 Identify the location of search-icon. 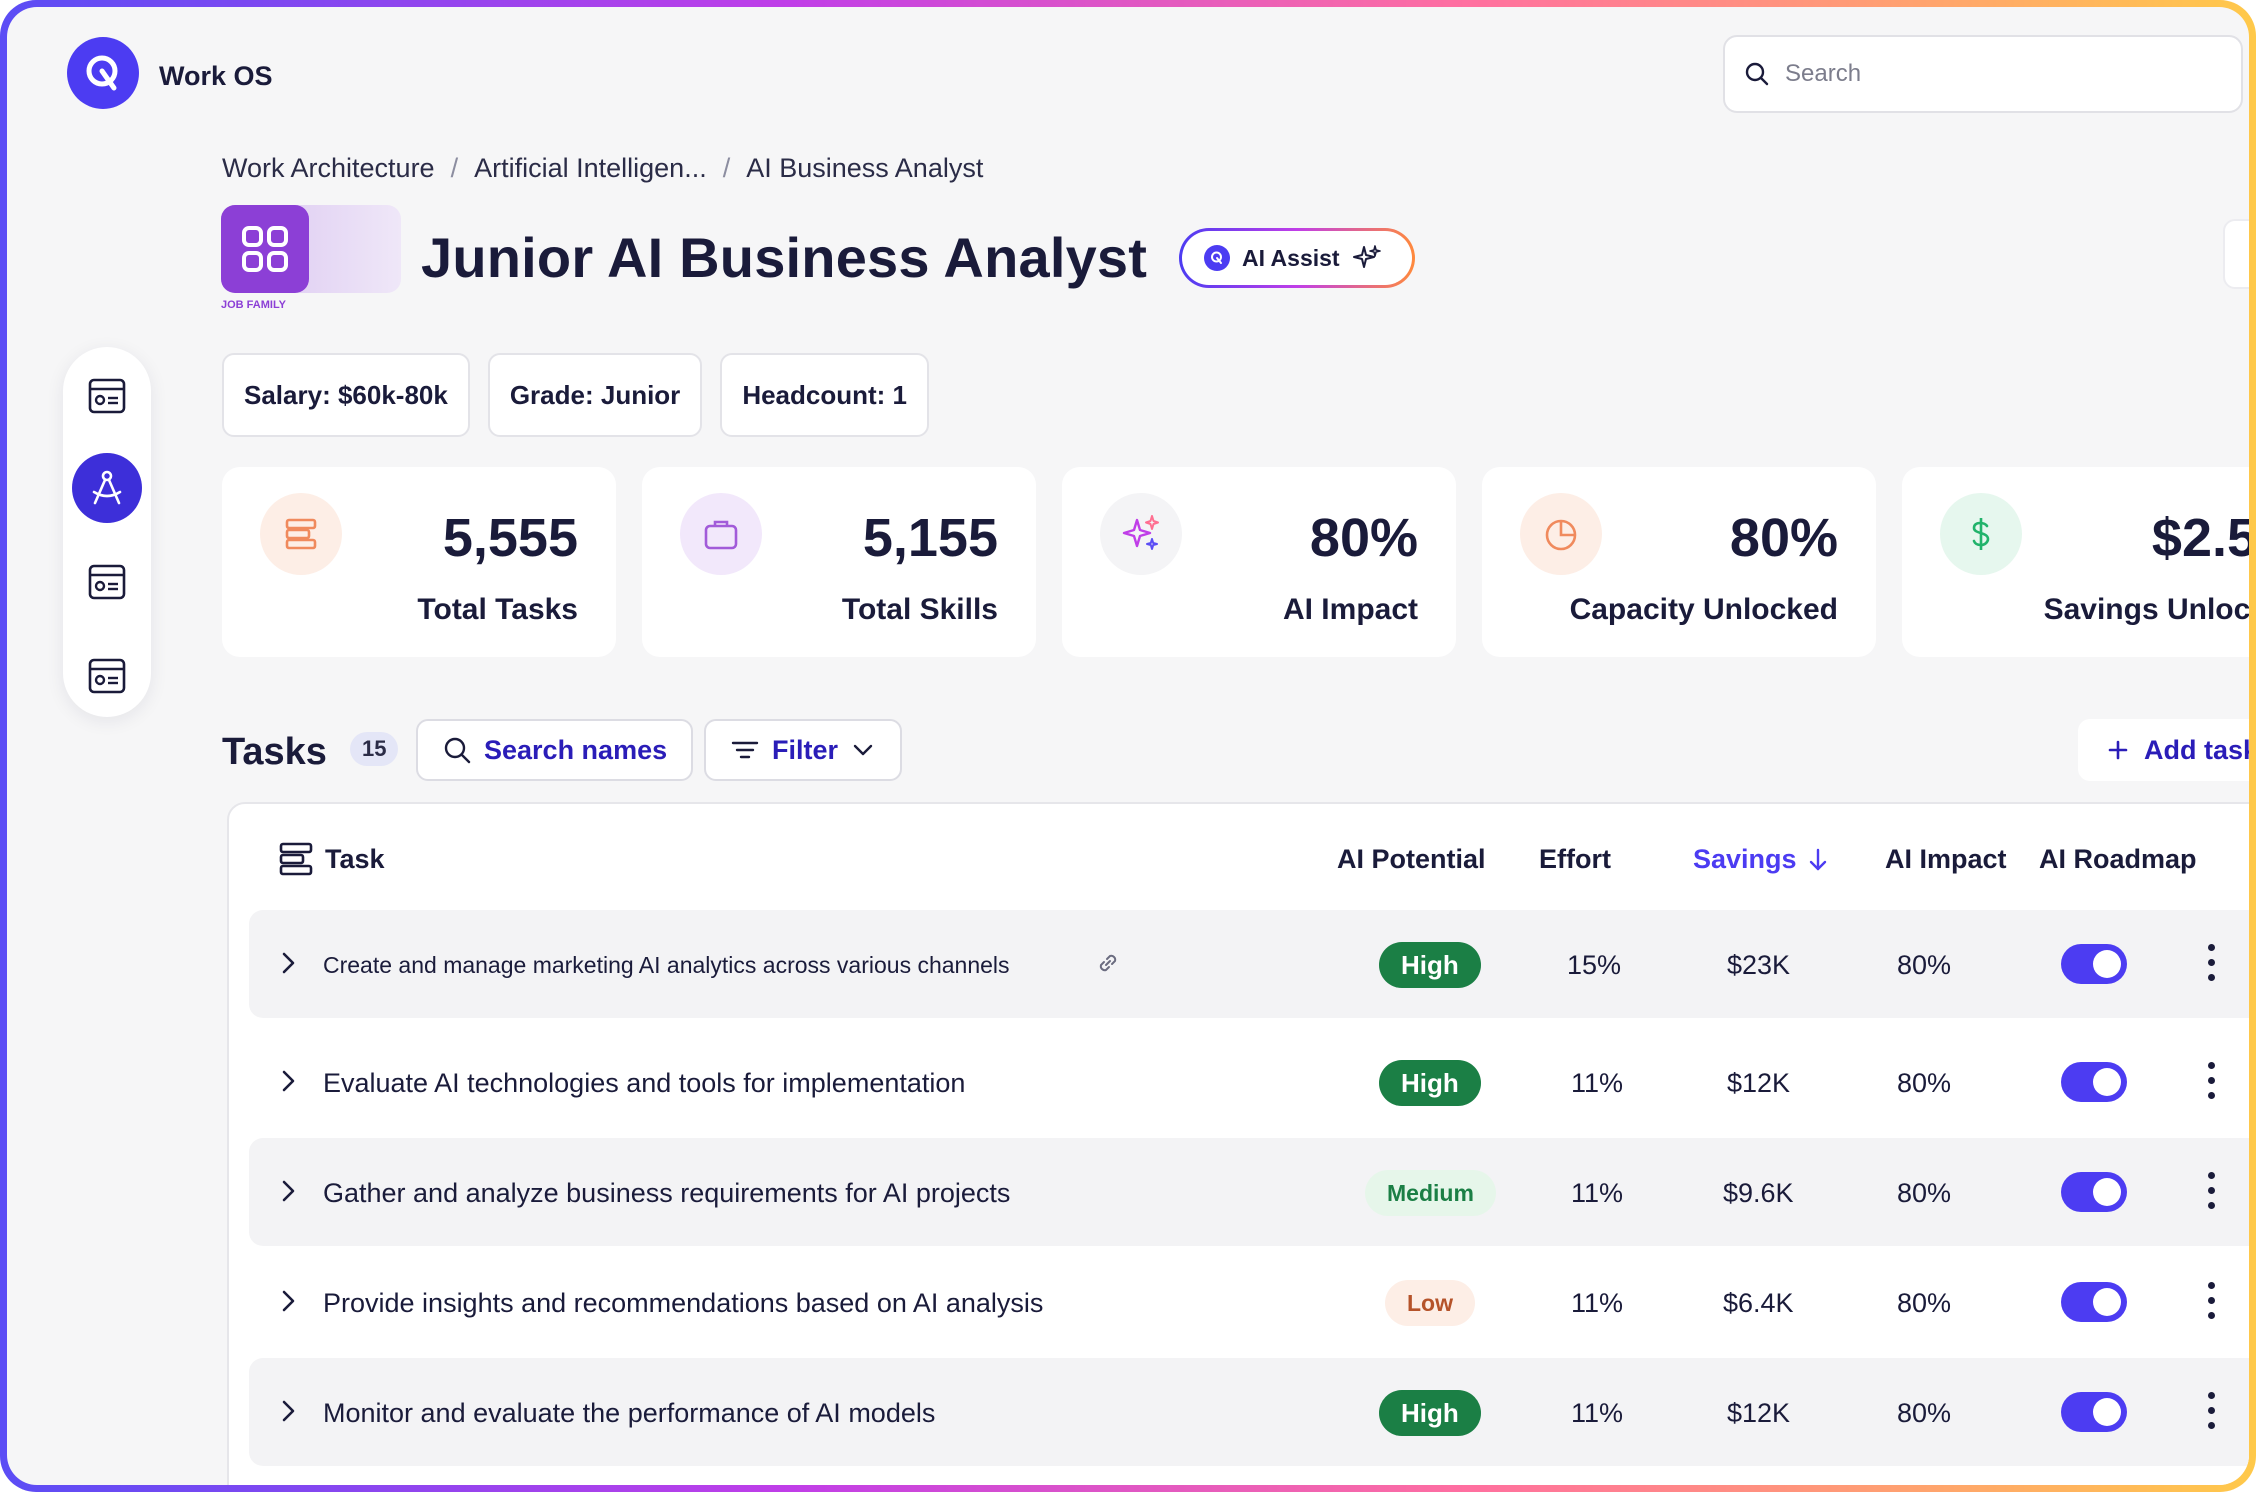
(1757, 74).